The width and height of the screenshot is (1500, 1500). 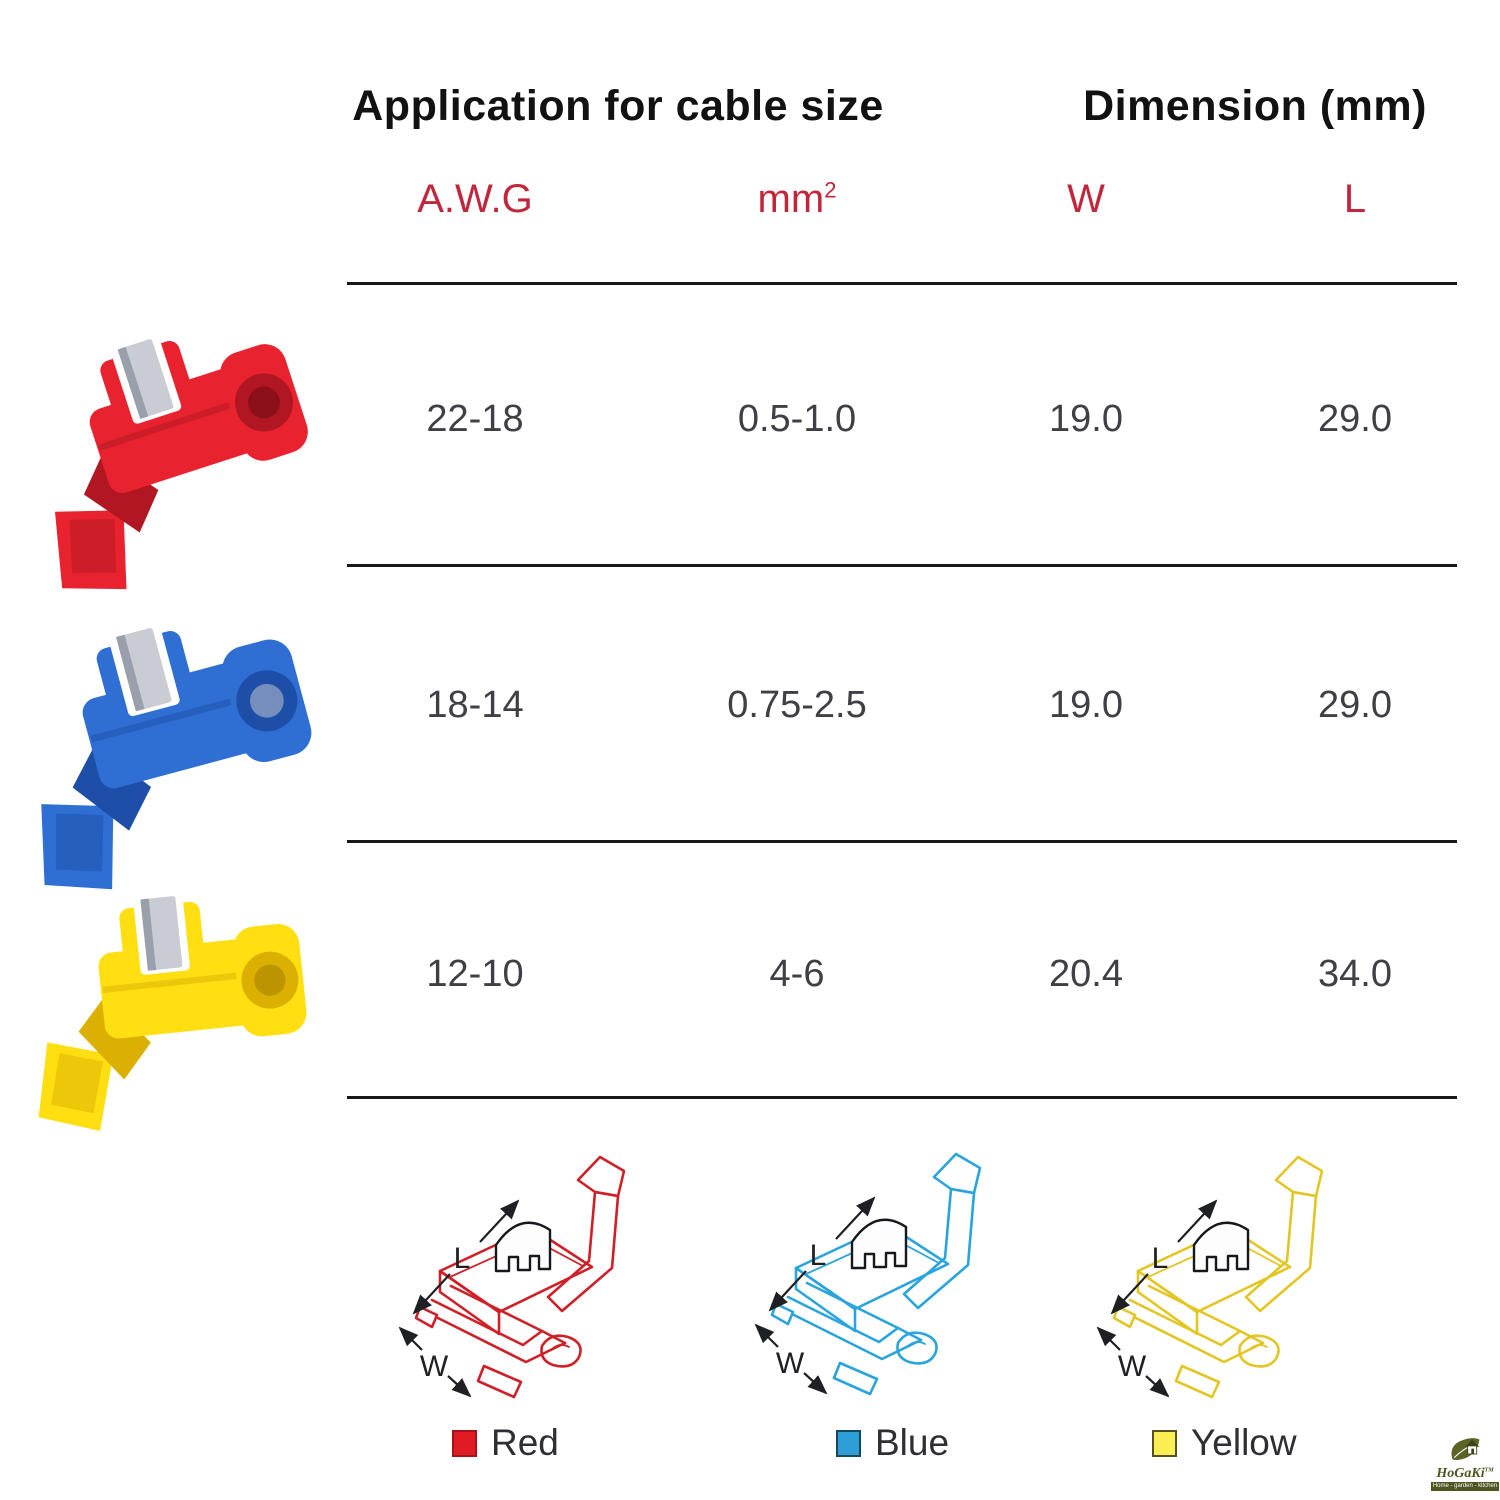 I want to click on blue-connector-photo, so click(x=176, y=756).